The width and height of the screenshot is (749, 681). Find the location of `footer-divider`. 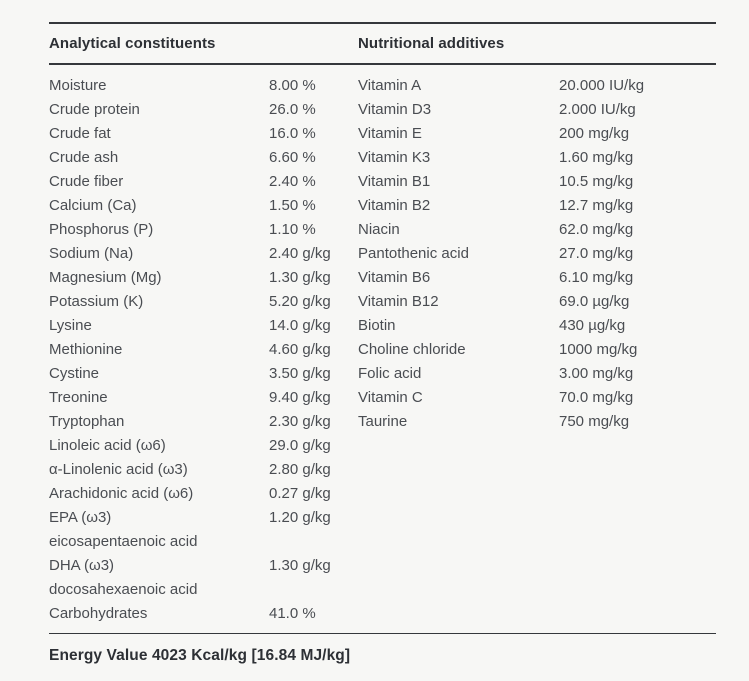

footer-divider is located at coordinates (382, 633).